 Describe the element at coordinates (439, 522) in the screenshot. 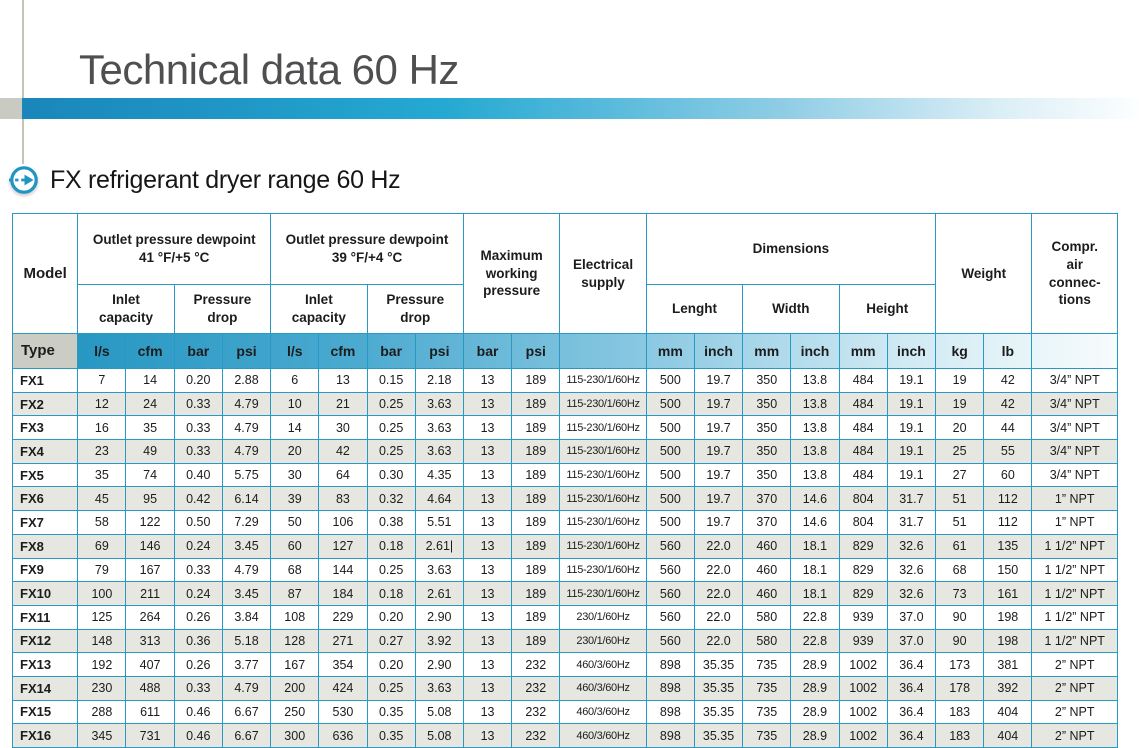

I see `data-cell: 5.51` at that location.